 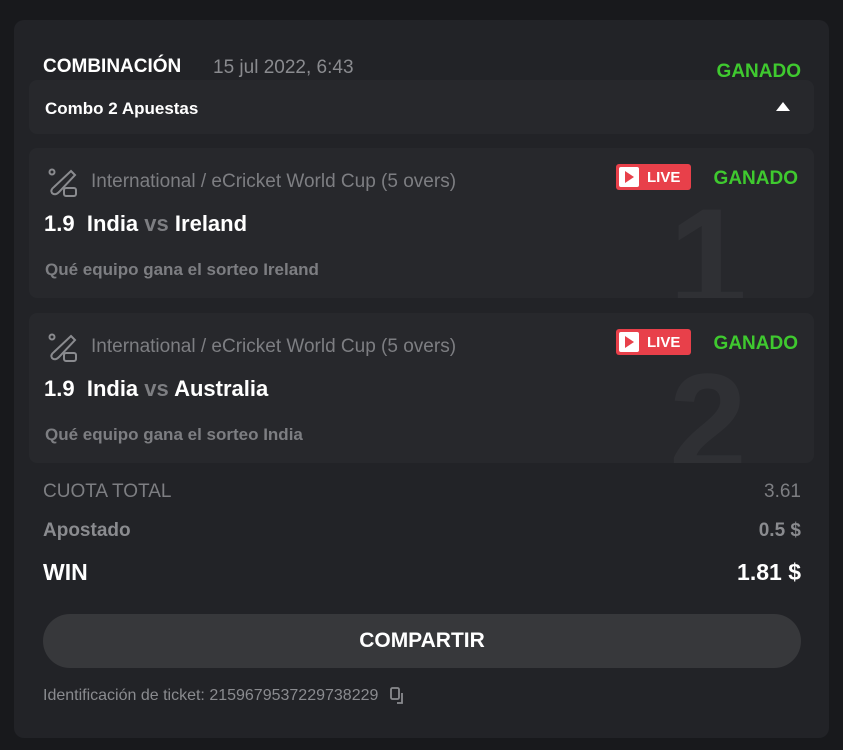 I want to click on staked-value: 0.5 $, so click(x=779, y=530).